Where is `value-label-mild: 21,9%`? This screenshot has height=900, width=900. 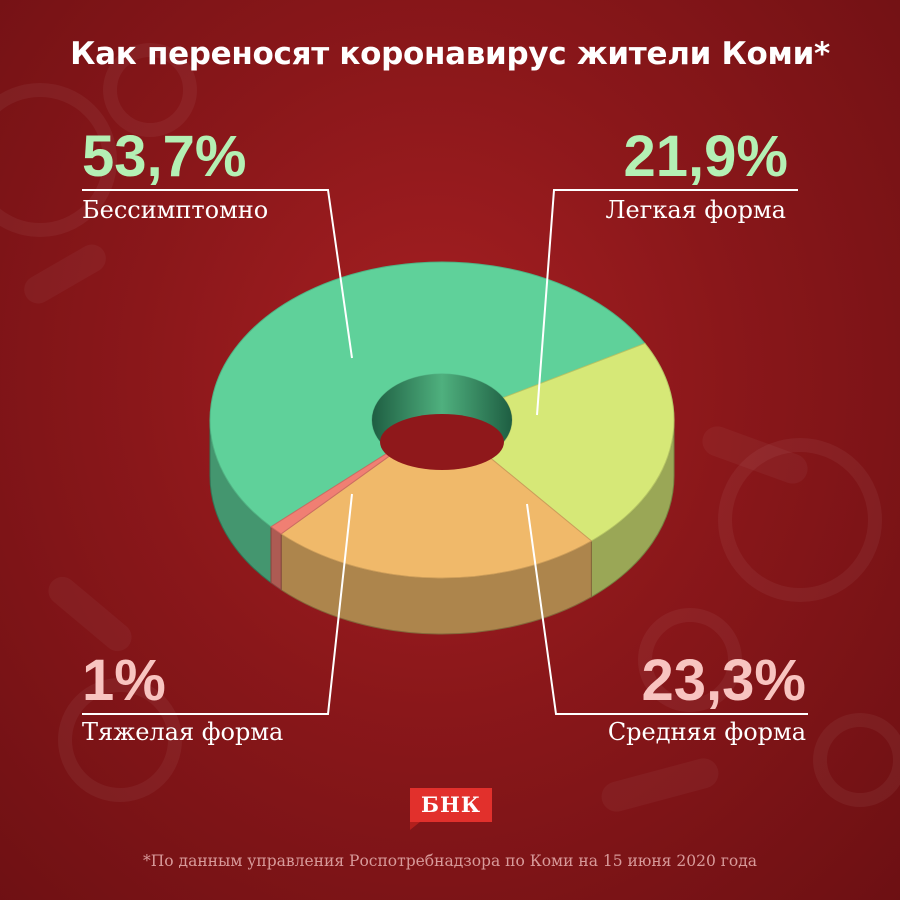 value-label-mild: 21,9% is located at coordinates (705, 156).